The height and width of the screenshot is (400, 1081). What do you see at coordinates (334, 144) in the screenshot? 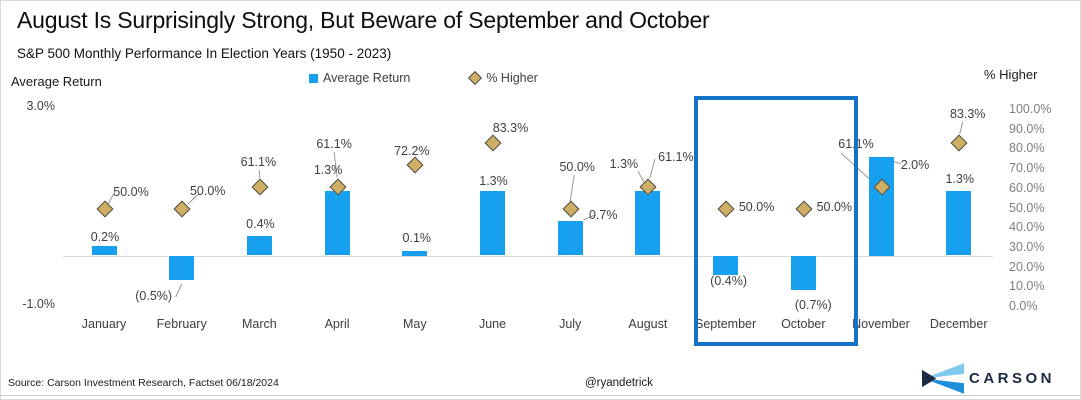
I see `pct-higher-label-april: 61.1%` at bounding box center [334, 144].